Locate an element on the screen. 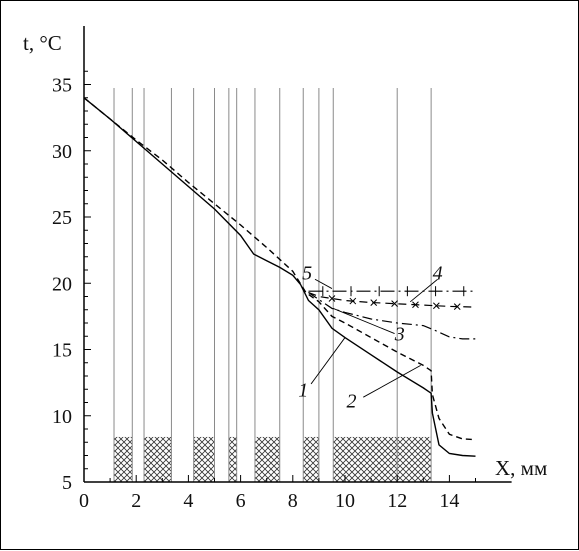 The height and width of the screenshot is (551, 579). curve-label-4: 4 is located at coordinates (438, 274).